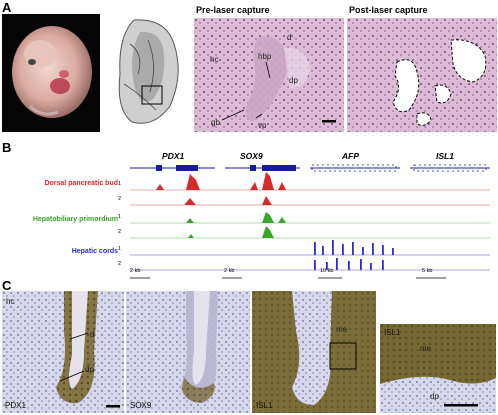  What do you see at coordinates (94, 251) in the screenshot?
I see `track-label-hepatic: Hepatic cords` at bounding box center [94, 251].